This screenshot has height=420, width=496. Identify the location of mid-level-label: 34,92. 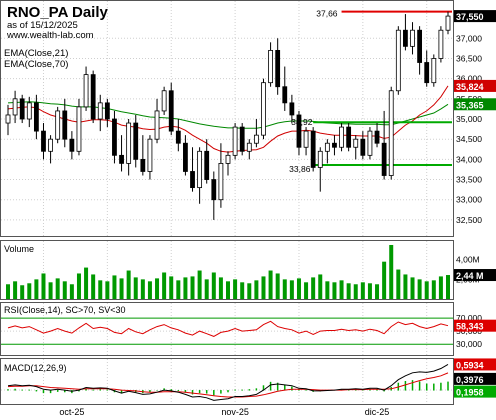
(302, 122).